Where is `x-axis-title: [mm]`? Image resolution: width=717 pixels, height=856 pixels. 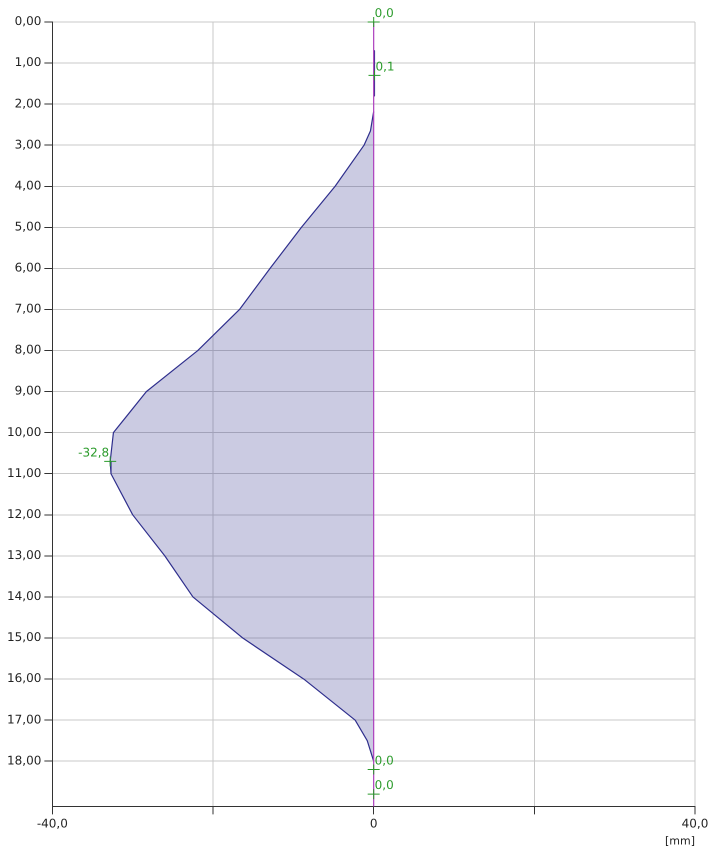 x-axis-title: [mm] is located at coordinates (679, 841).